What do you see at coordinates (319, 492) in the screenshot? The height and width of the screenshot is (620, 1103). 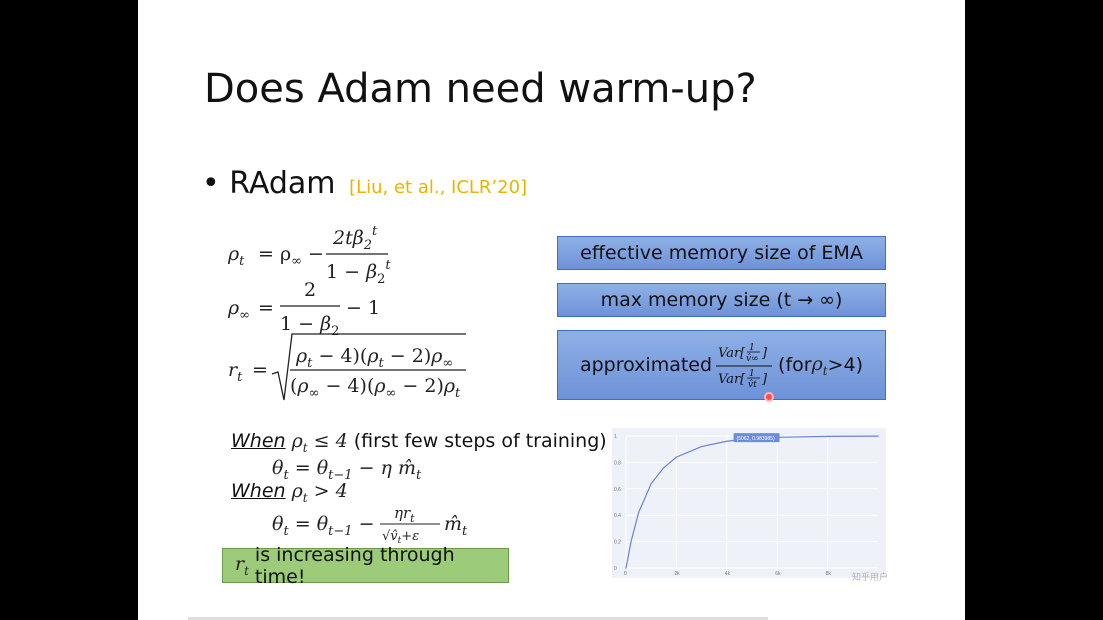 I see `cond2-math: ρt > 4` at bounding box center [319, 492].